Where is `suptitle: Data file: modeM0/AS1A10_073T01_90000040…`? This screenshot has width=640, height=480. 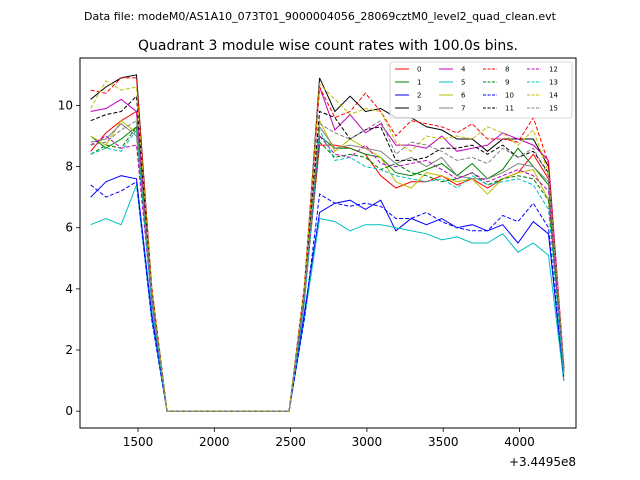 suptitle: Data file: modeM0/AS1A10_073T01_90000040… is located at coordinates (320, 16).